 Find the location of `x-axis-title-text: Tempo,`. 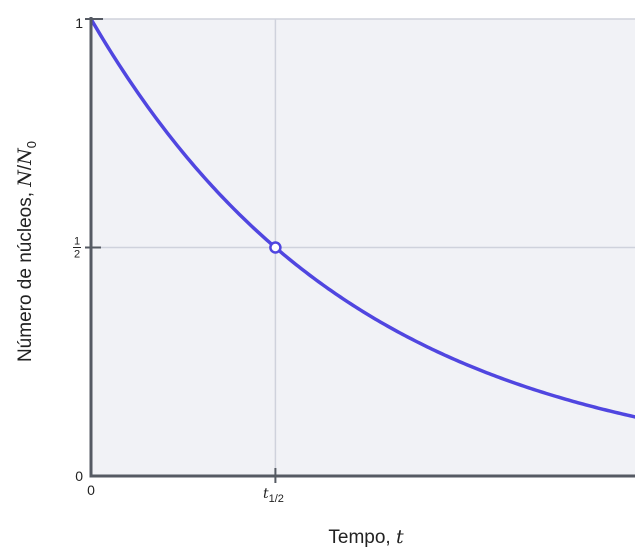

x-axis-title-text: Tempo, is located at coordinates (362, 537).